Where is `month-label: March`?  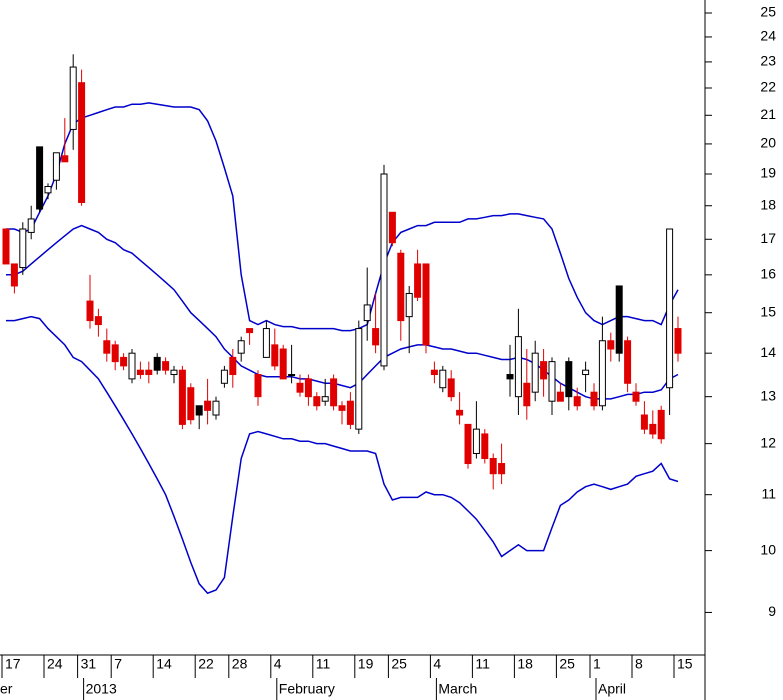
month-label: March is located at coordinates (457, 689).